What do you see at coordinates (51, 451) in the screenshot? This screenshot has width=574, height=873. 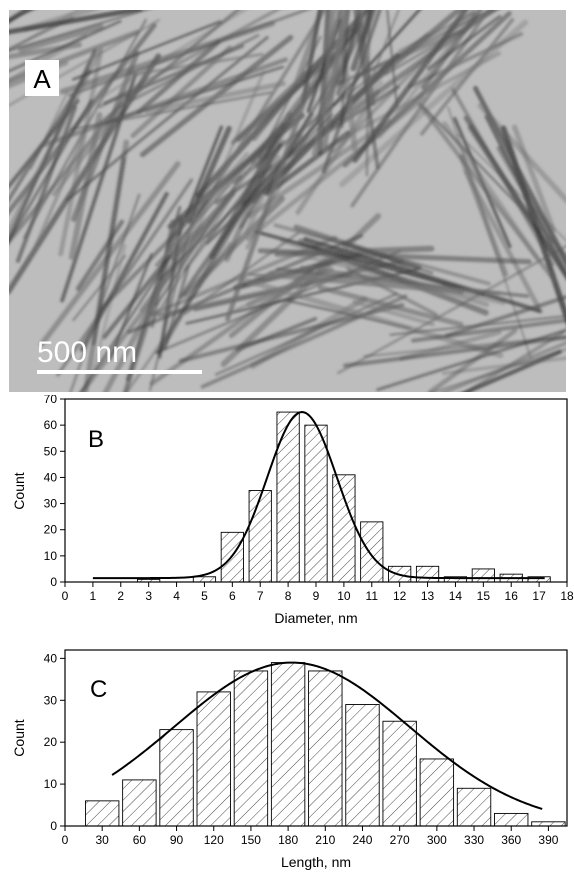 I see `diameter-y-tick-label: 50` at bounding box center [51, 451].